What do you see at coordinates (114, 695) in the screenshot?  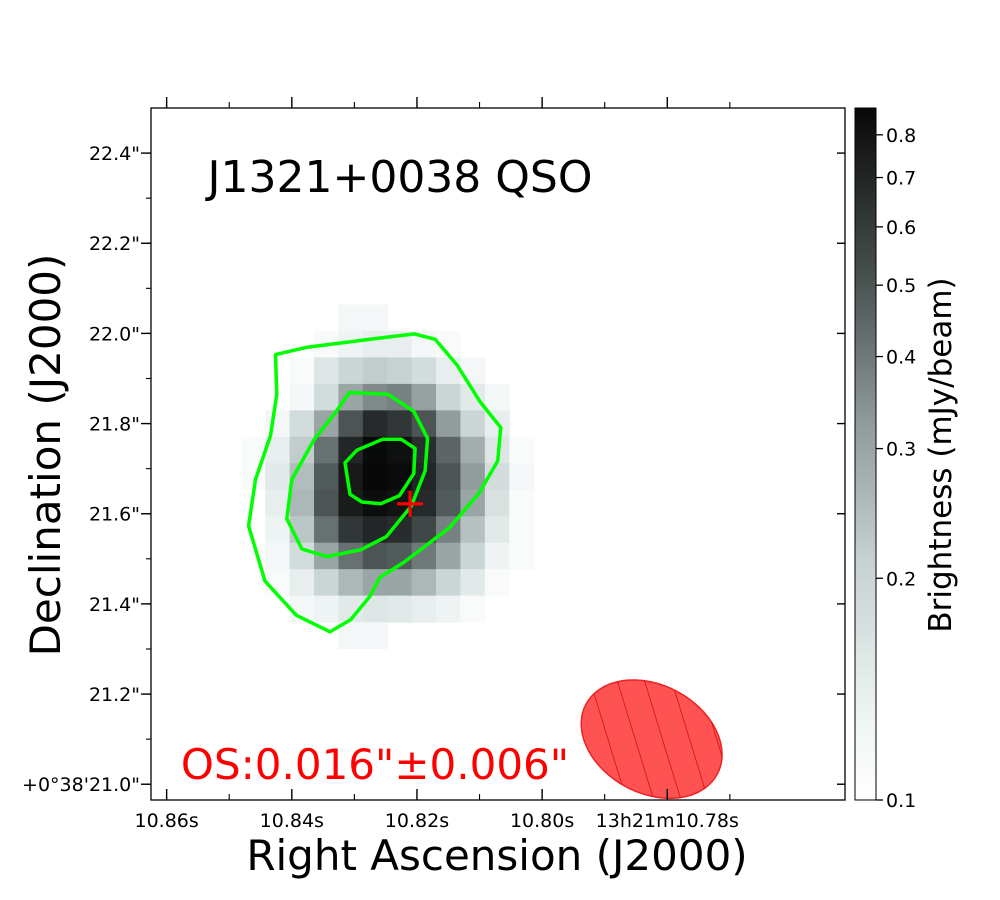 I see `y-tick-label: 21.2"` at bounding box center [114, 695].